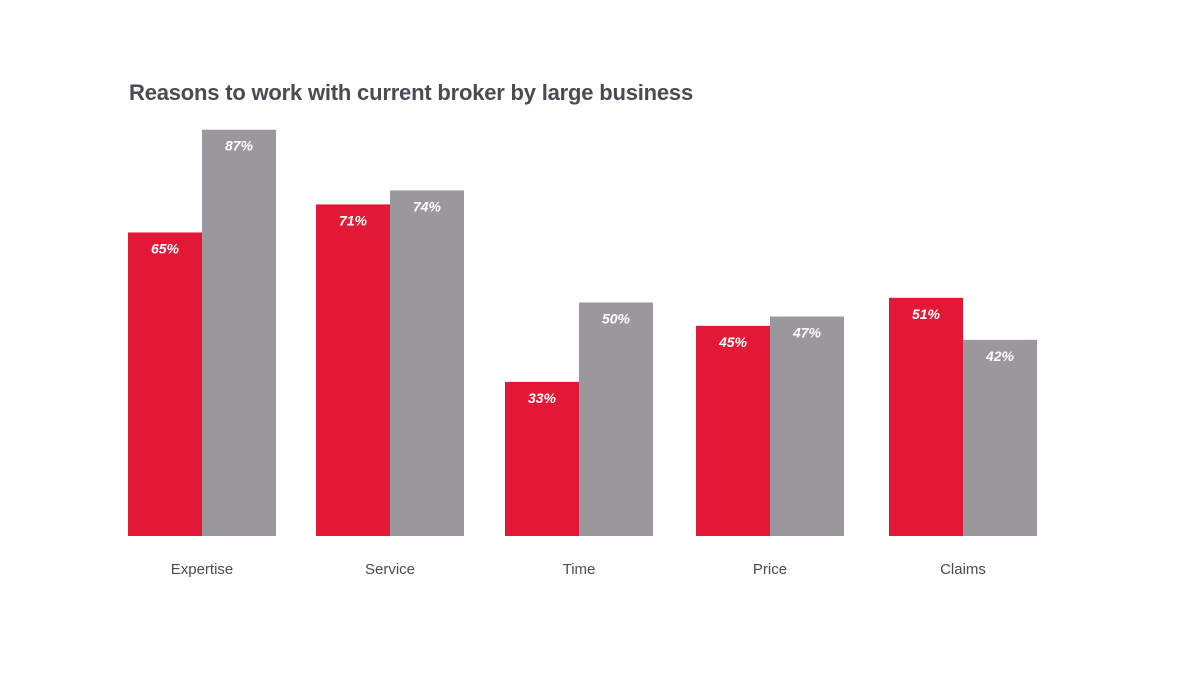 The image size is (1200, 686). I want to click on data-label-time-series1: 33%, so click(542, 398).